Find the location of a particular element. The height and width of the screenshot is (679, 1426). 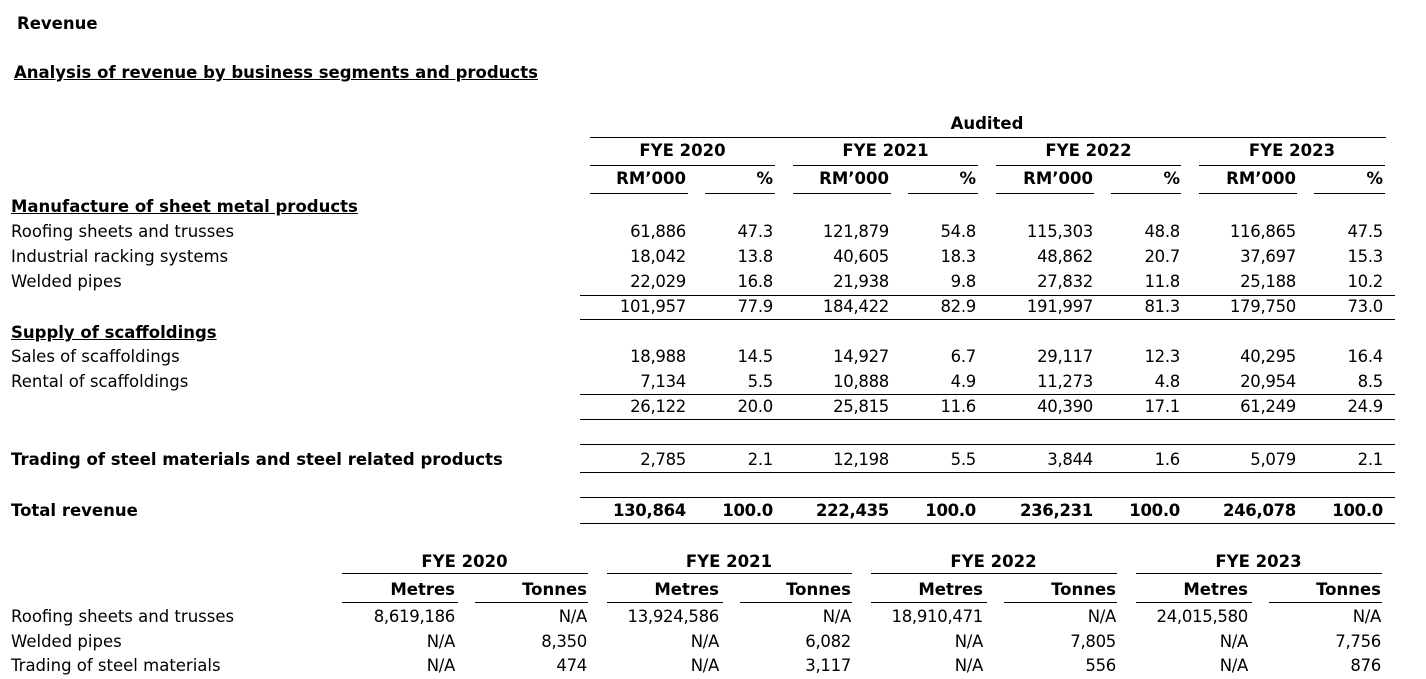

percent-cell: 4.8 is located at coordinates (1167, 381).